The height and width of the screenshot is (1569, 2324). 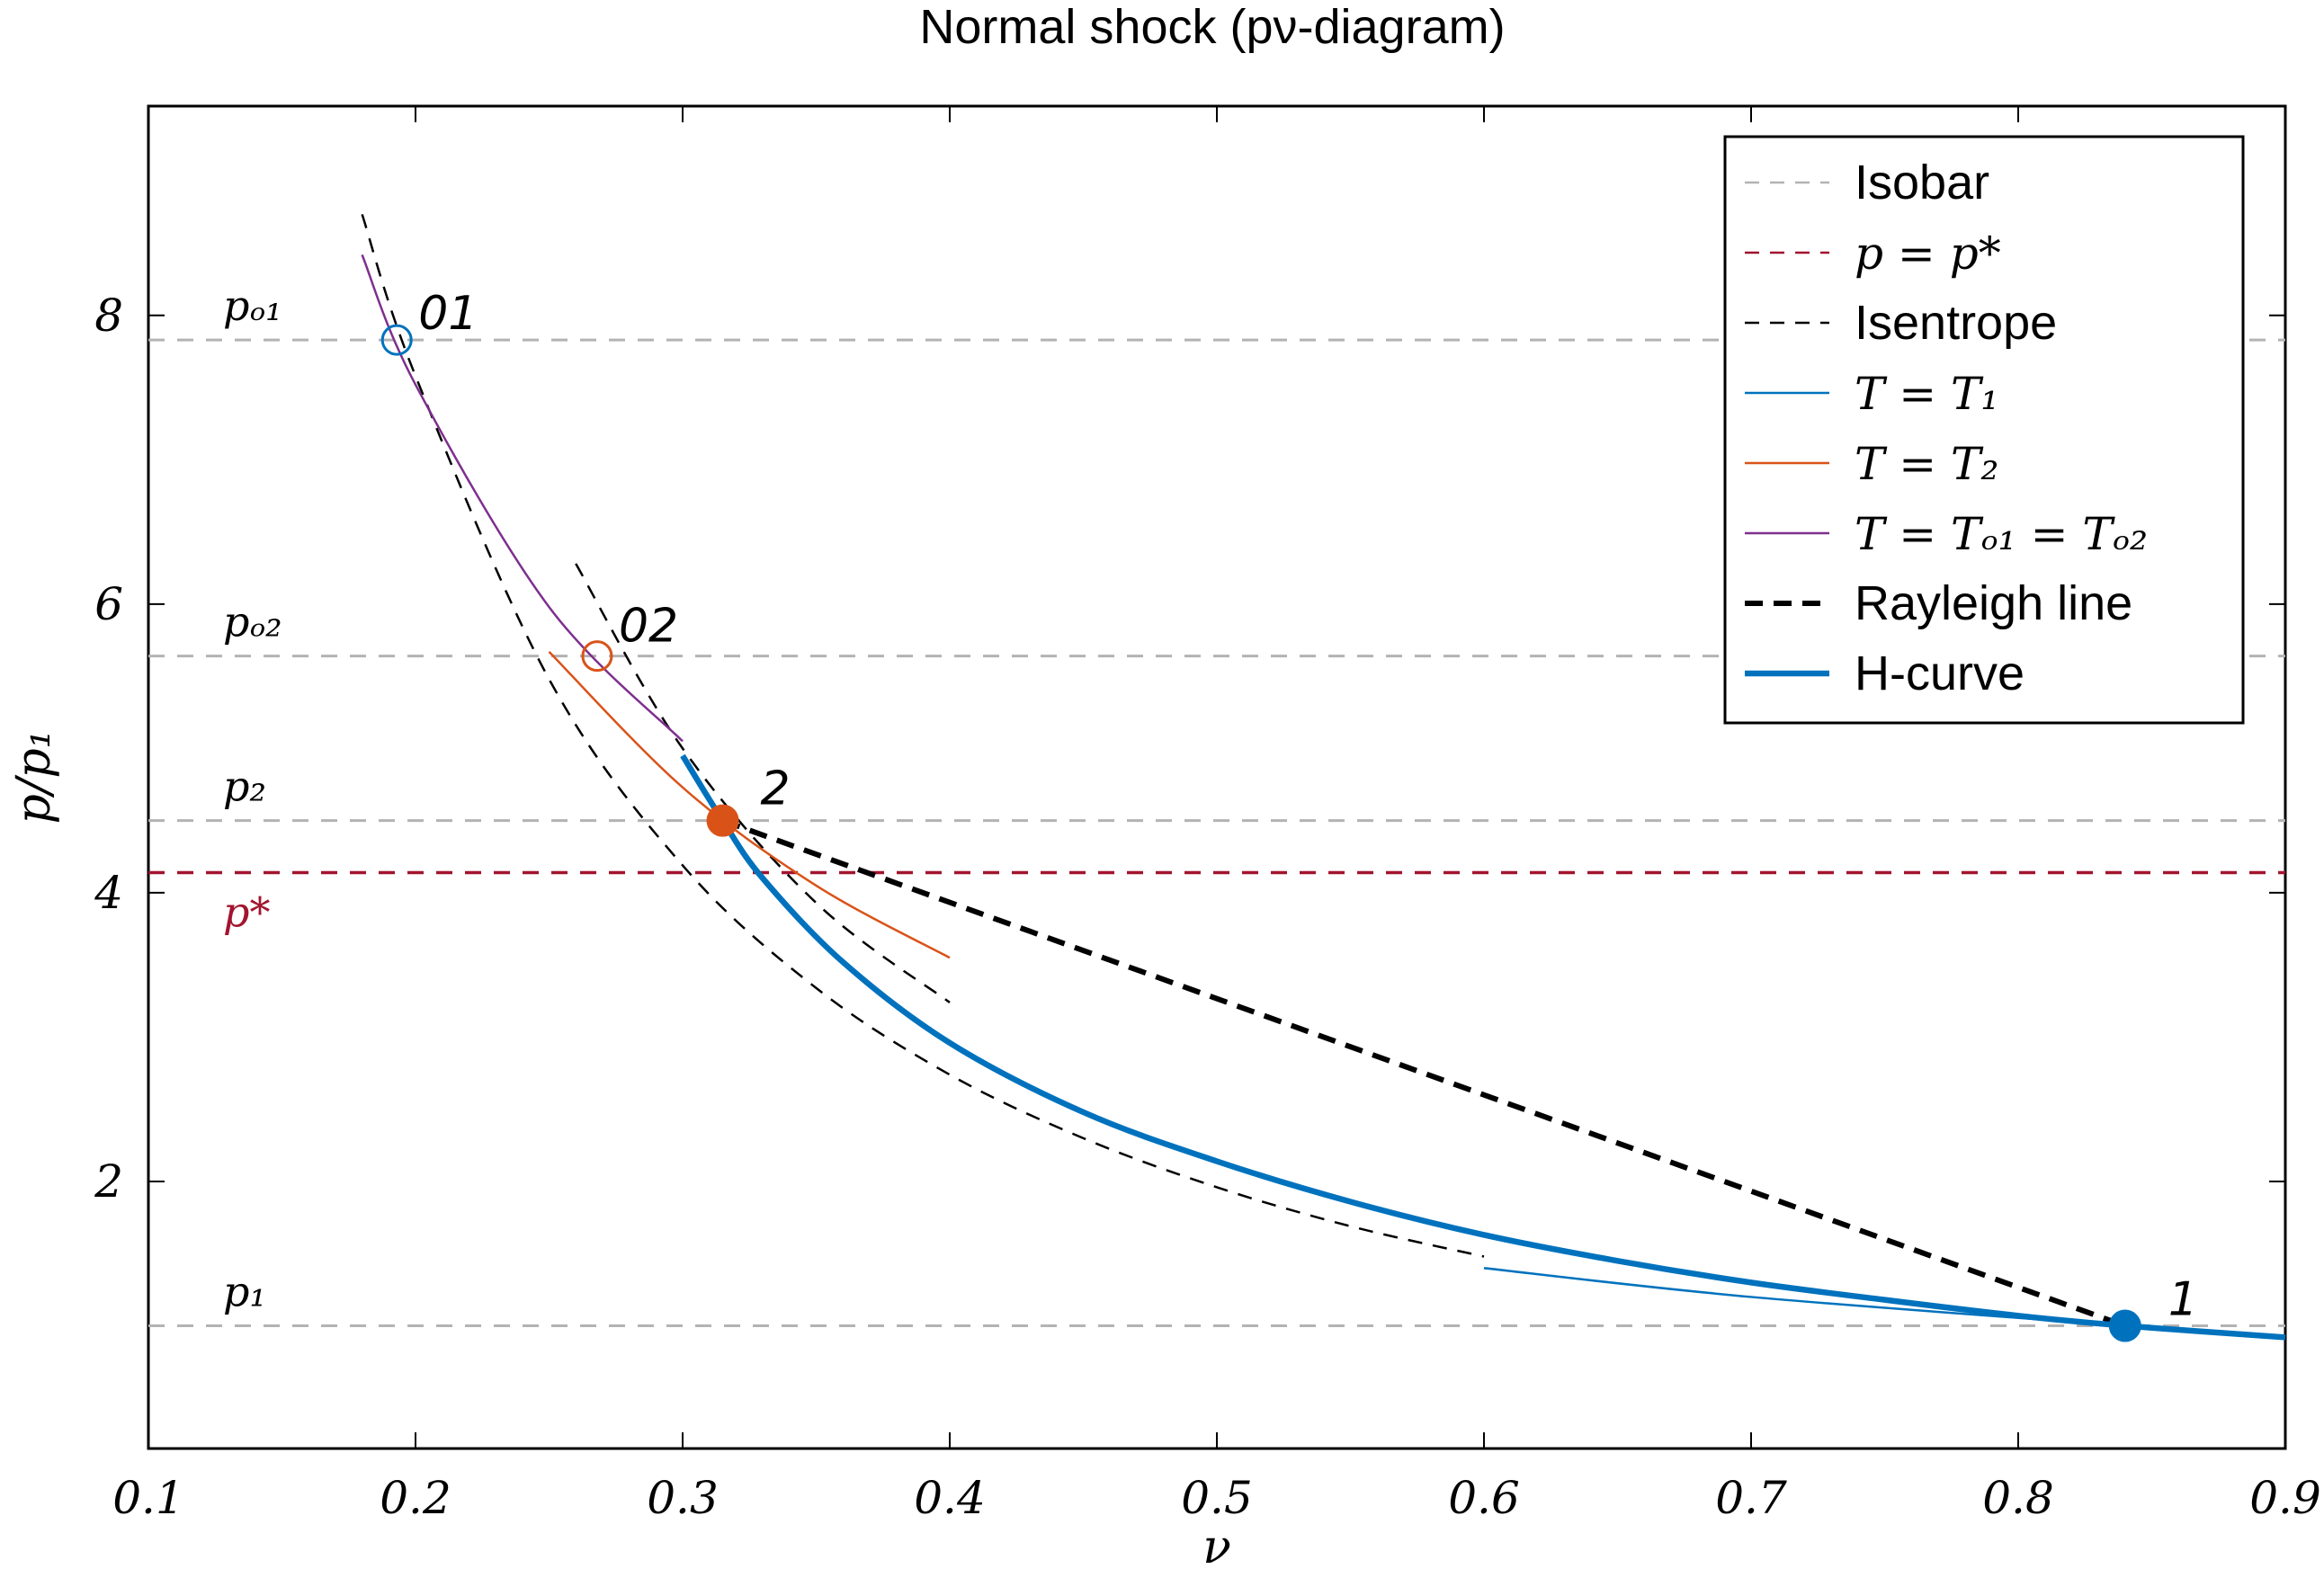 I want to click on y-axis-label: p/p₁, so click(x=34, y=777).